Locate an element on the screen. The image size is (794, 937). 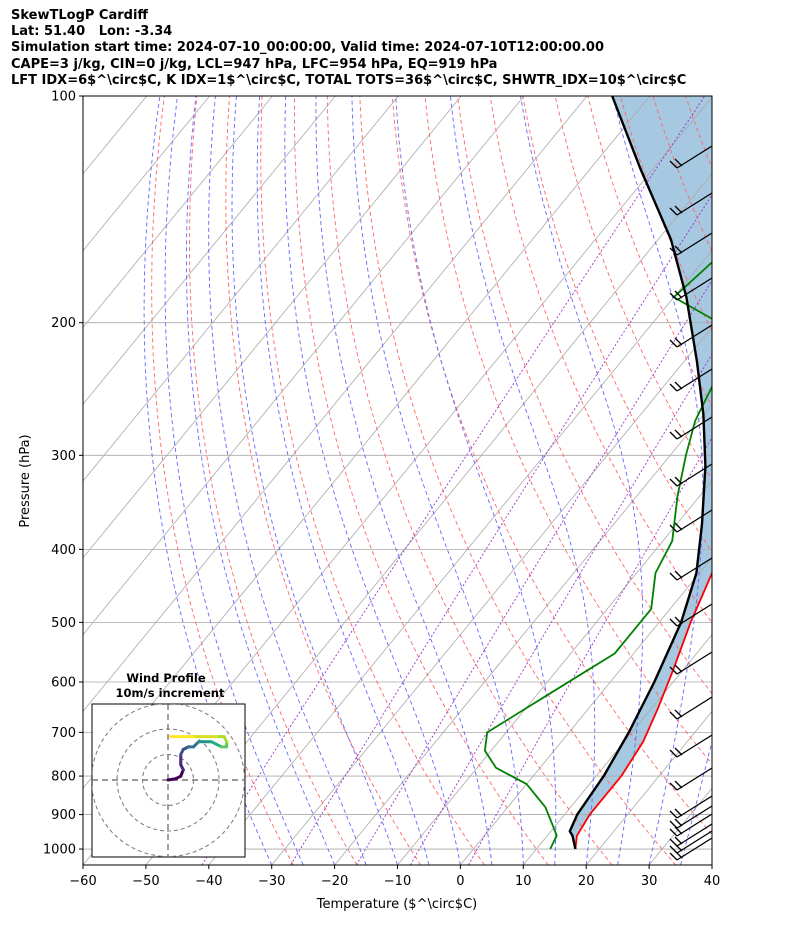
wind-barbs is located at coordinates (690, 503).